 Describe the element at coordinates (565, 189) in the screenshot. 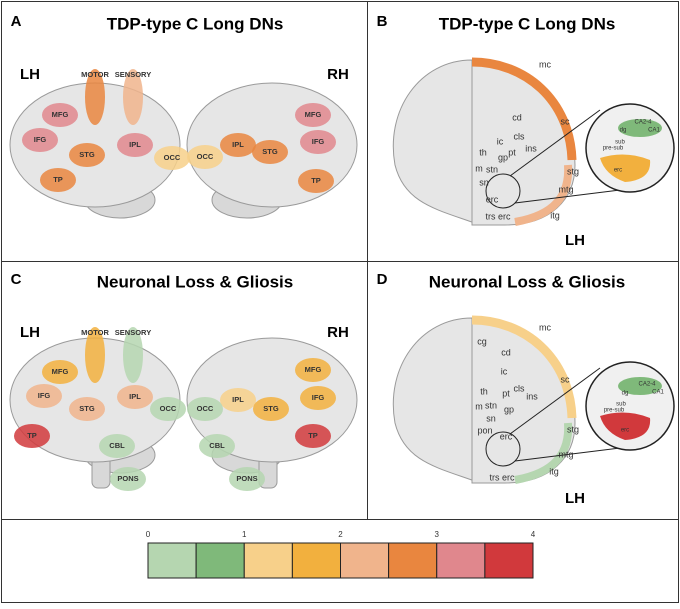

I see `region-label: mtg` at that location.